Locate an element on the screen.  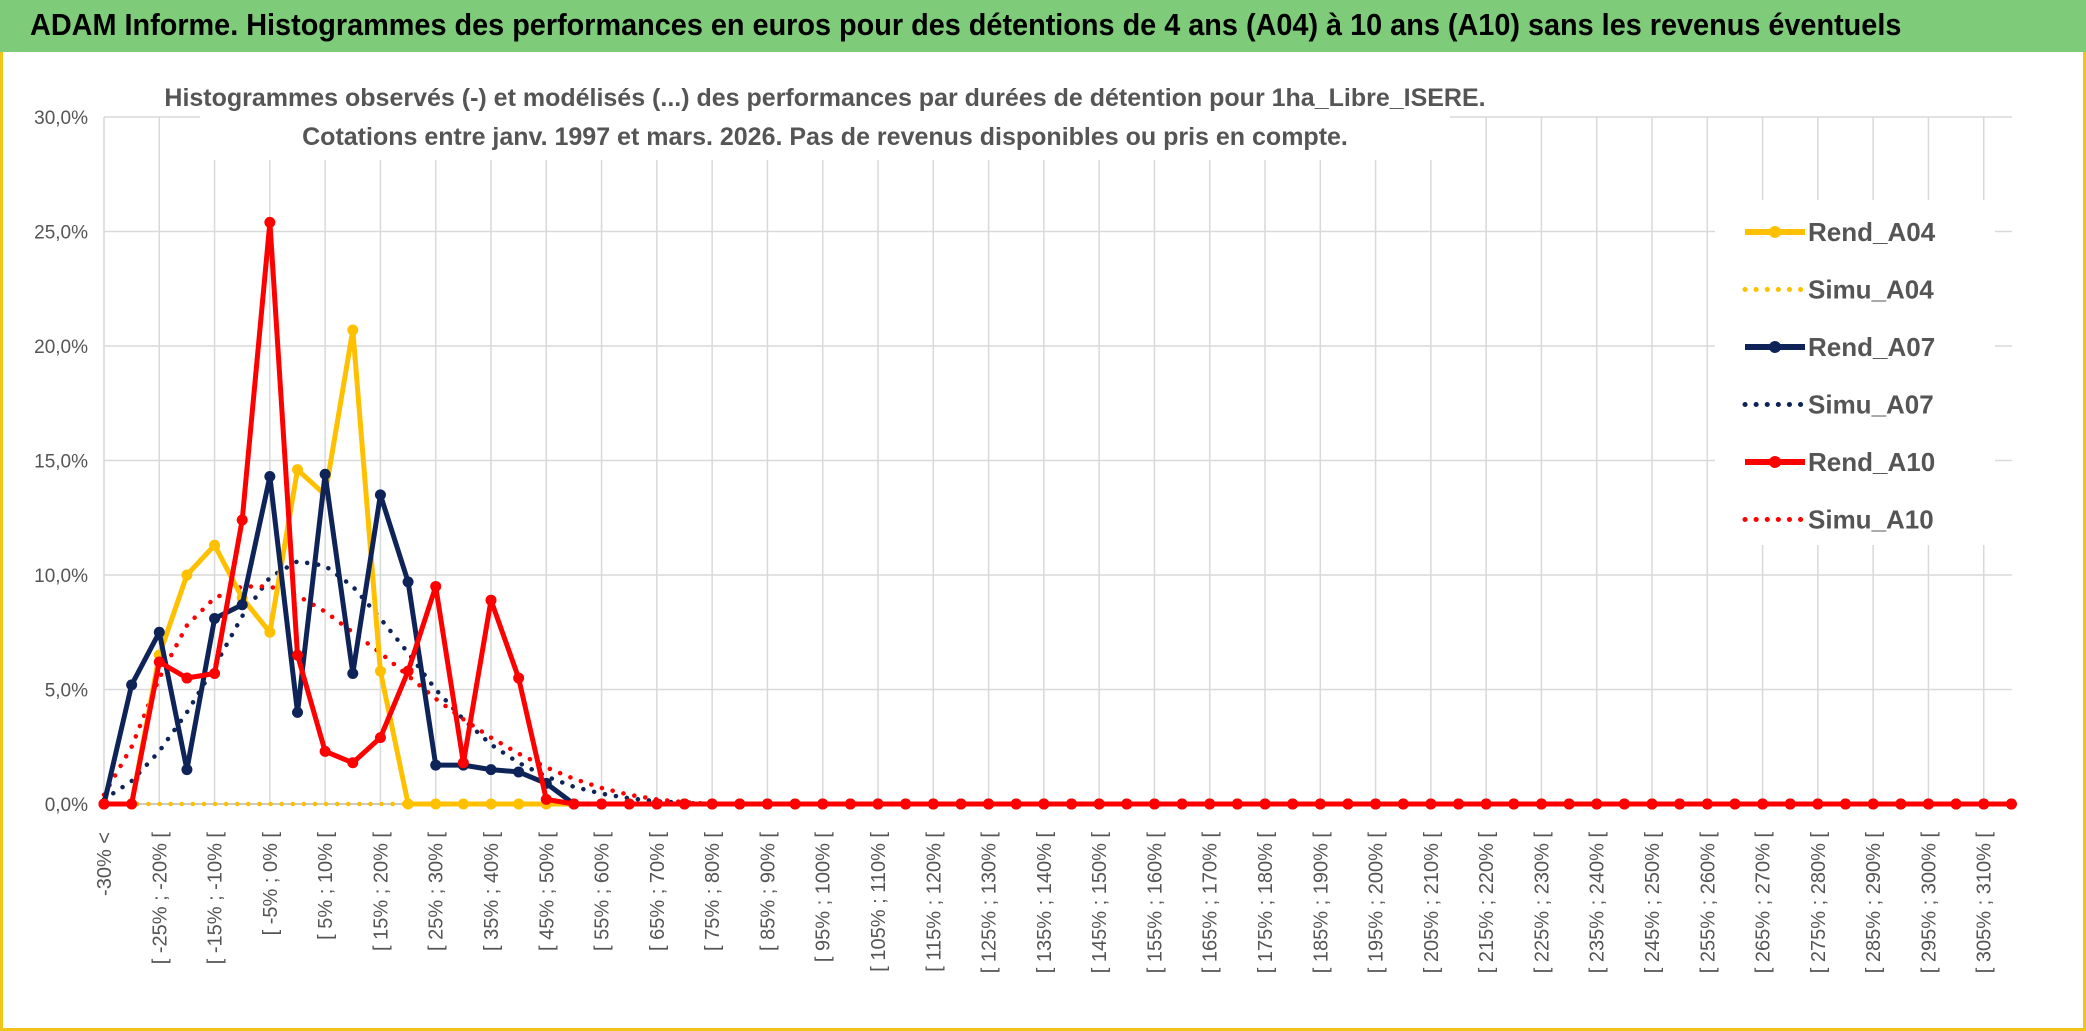
x-tick-label: [ 215% ; 220% [ is located at coordinates (1487, 903).